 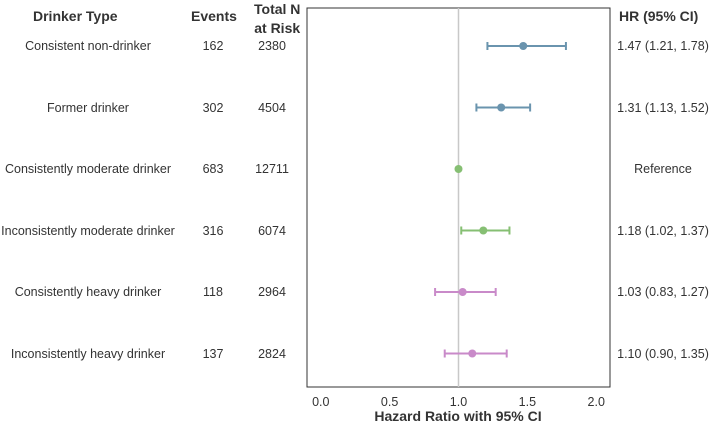 What do you see at coordinates (277, 19) in the screenshot?
I see `header-total-n: Total N at Risk` at bounding box center [277, 19].